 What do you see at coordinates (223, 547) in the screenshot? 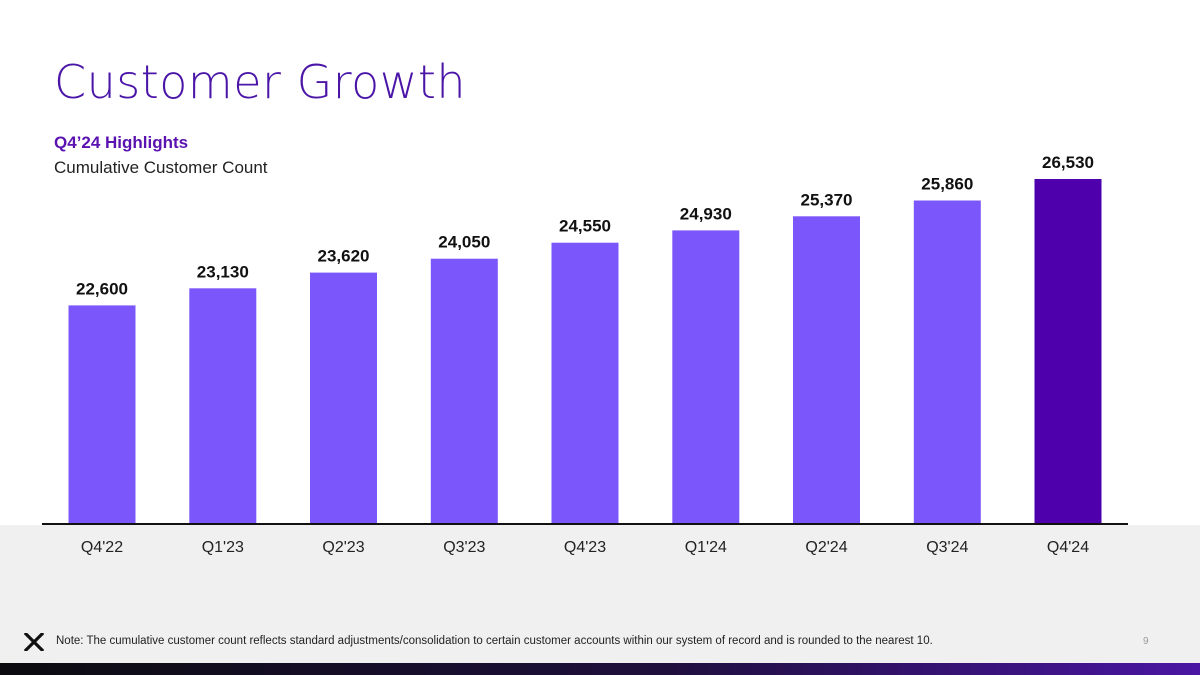
I see `x-tick-label: Q1'23` at bounding box center [223, 547].